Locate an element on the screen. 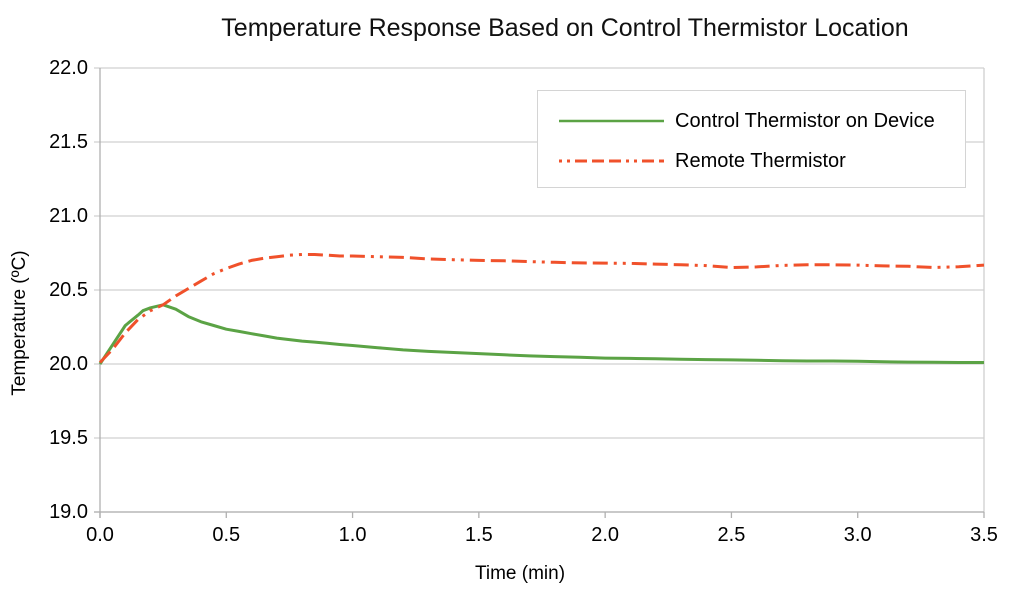 The height and width of the screenshot is (595, 1024). legend-line-sample-solid is located at coordinates (611, 121).